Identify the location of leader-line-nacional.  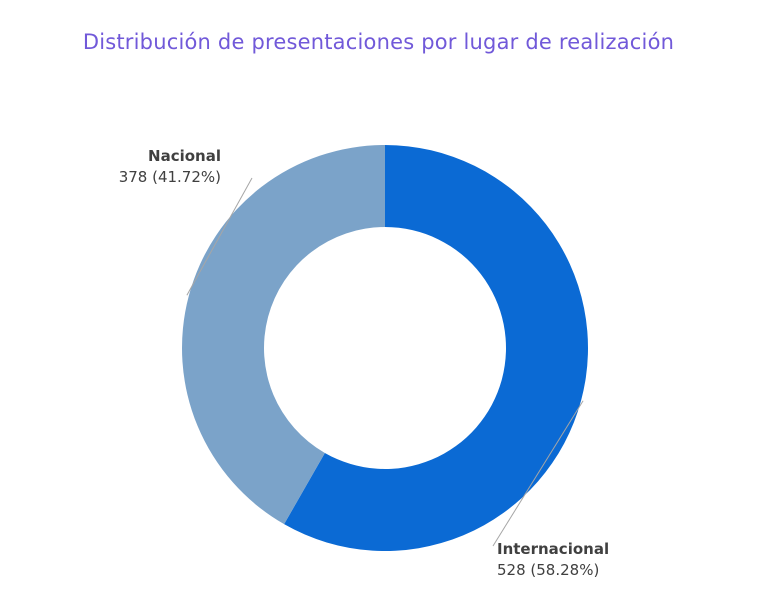
(219, 236).